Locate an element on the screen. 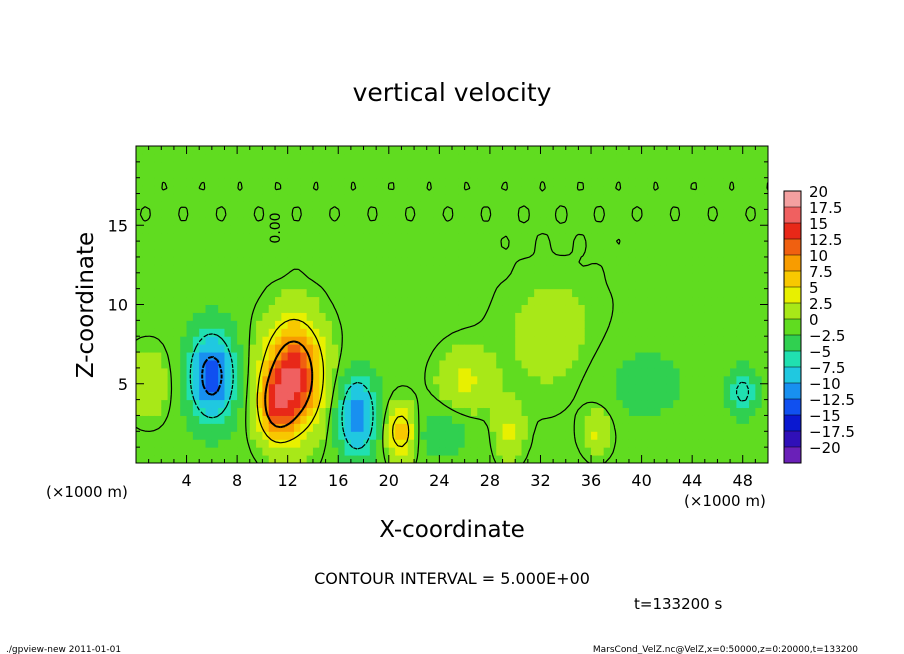 The width and height of the screenshot is (904, 654). x-tick-label: 12 is located at coordinates (288, 480).